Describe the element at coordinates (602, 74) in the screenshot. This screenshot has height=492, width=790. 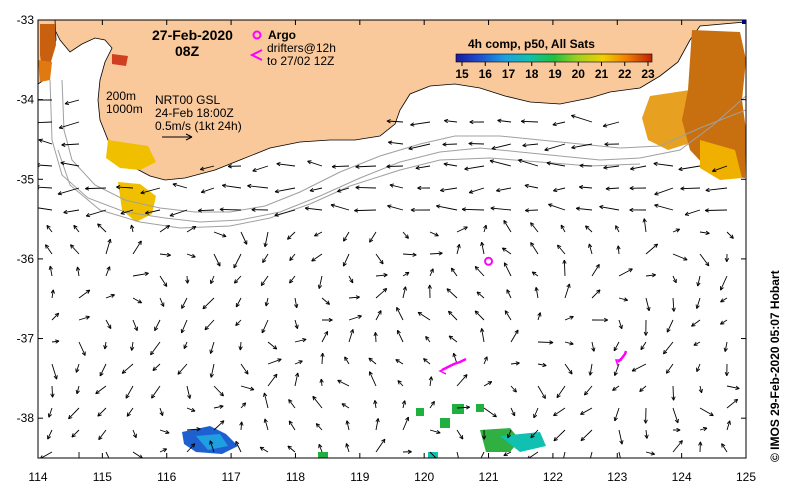
I see `colorbar-tick-label: 21` at that location.